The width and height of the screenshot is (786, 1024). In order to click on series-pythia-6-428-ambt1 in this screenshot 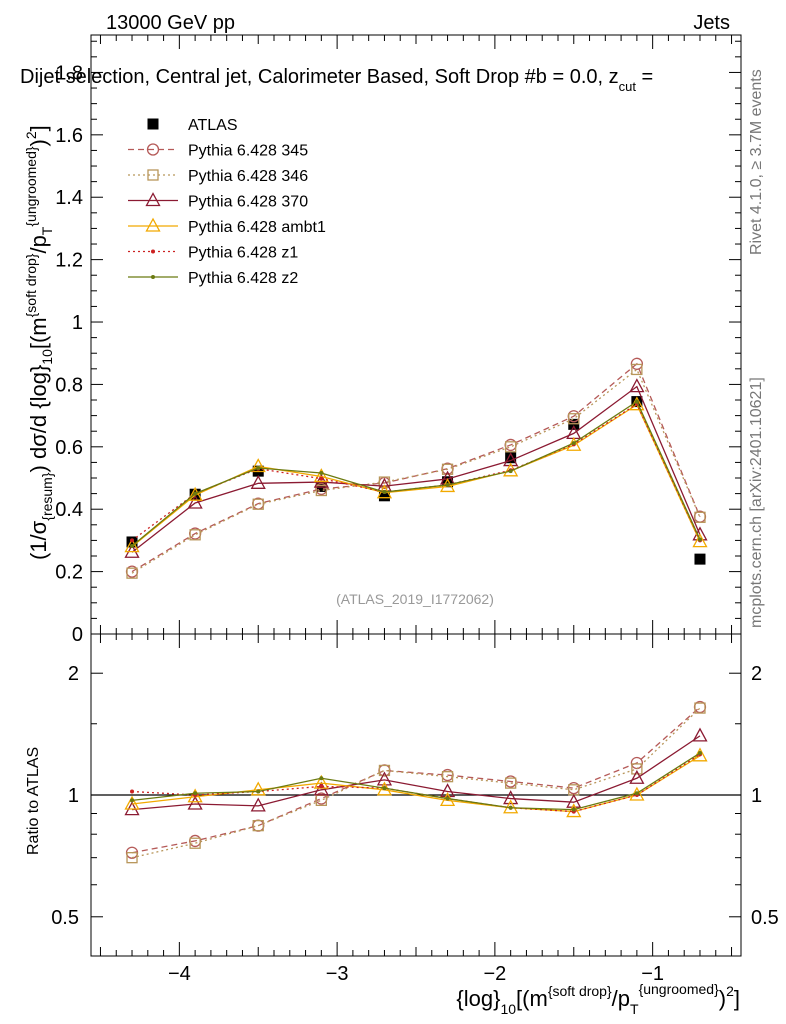, I will do `click(416, 474)`.